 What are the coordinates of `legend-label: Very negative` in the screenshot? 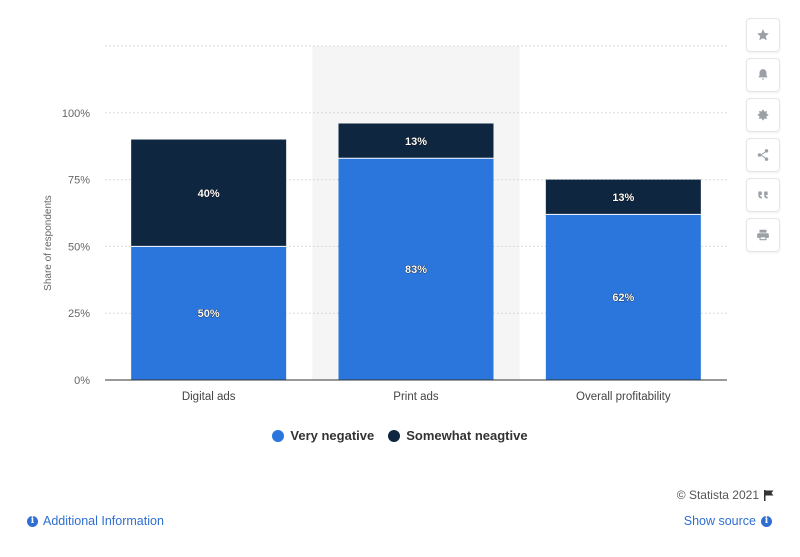 It's located at (332, 435).